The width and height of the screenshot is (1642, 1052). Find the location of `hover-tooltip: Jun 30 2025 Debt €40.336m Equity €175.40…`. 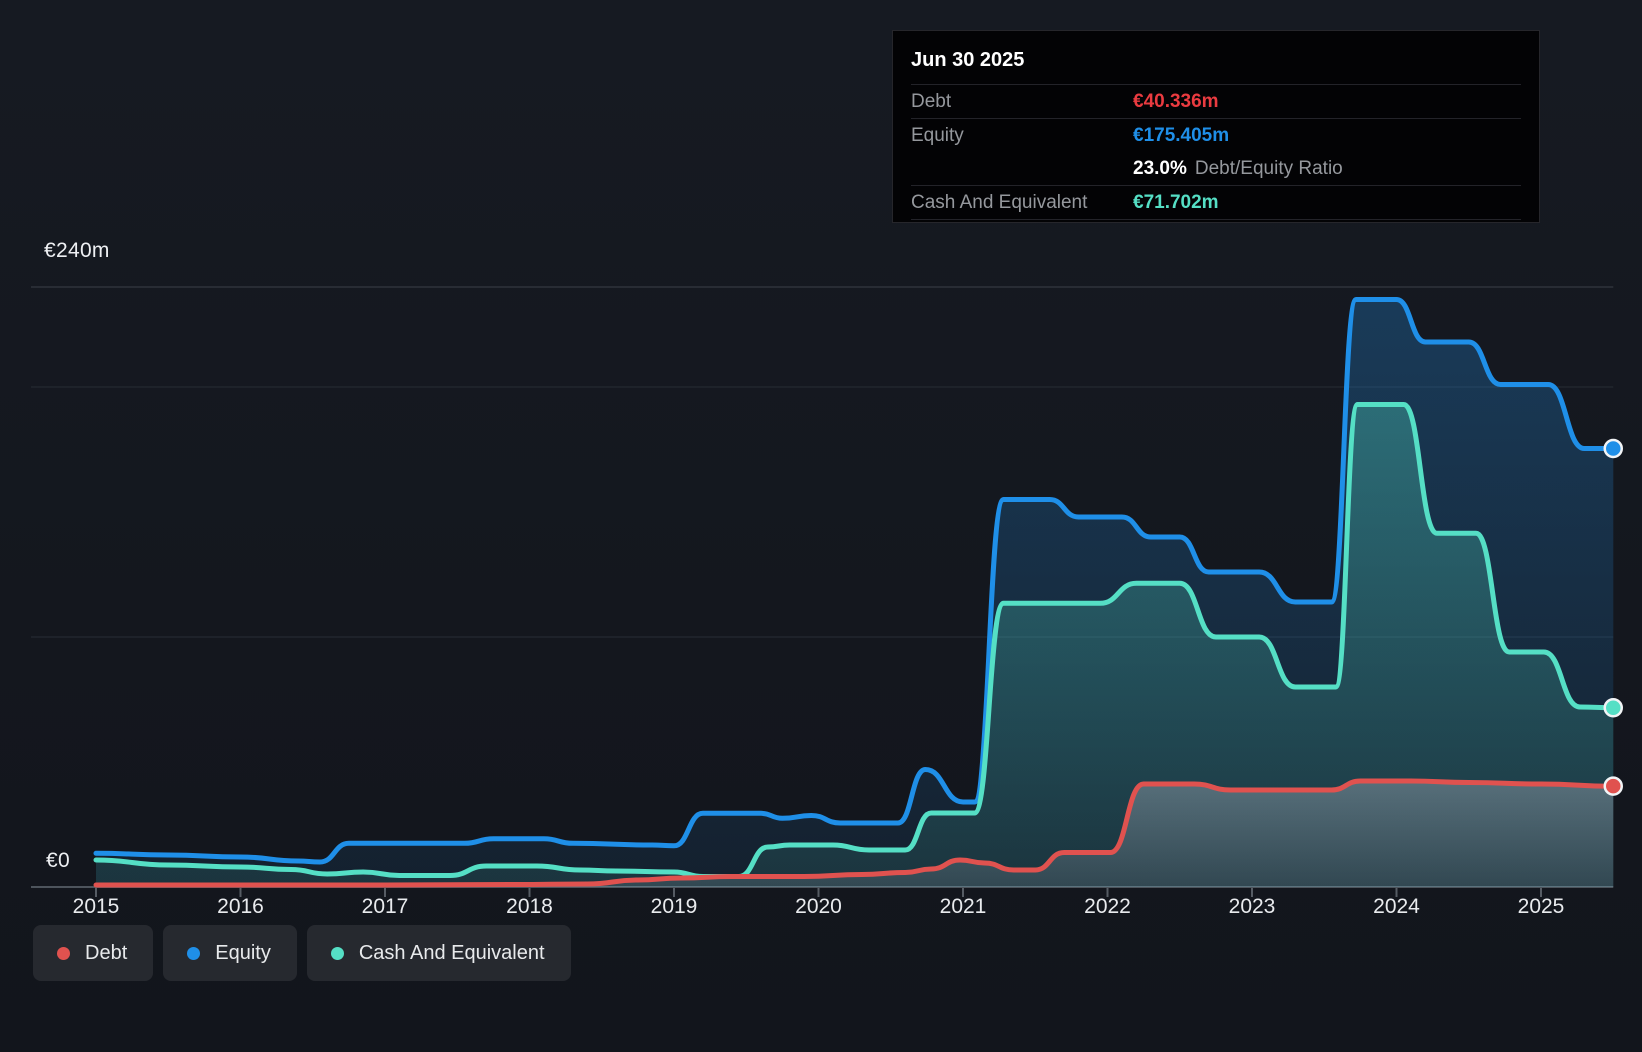

hover-tooltip: Jun 30 2025 Debt €40.336m Equity €175.40… is located at coordinates (1216, 126).